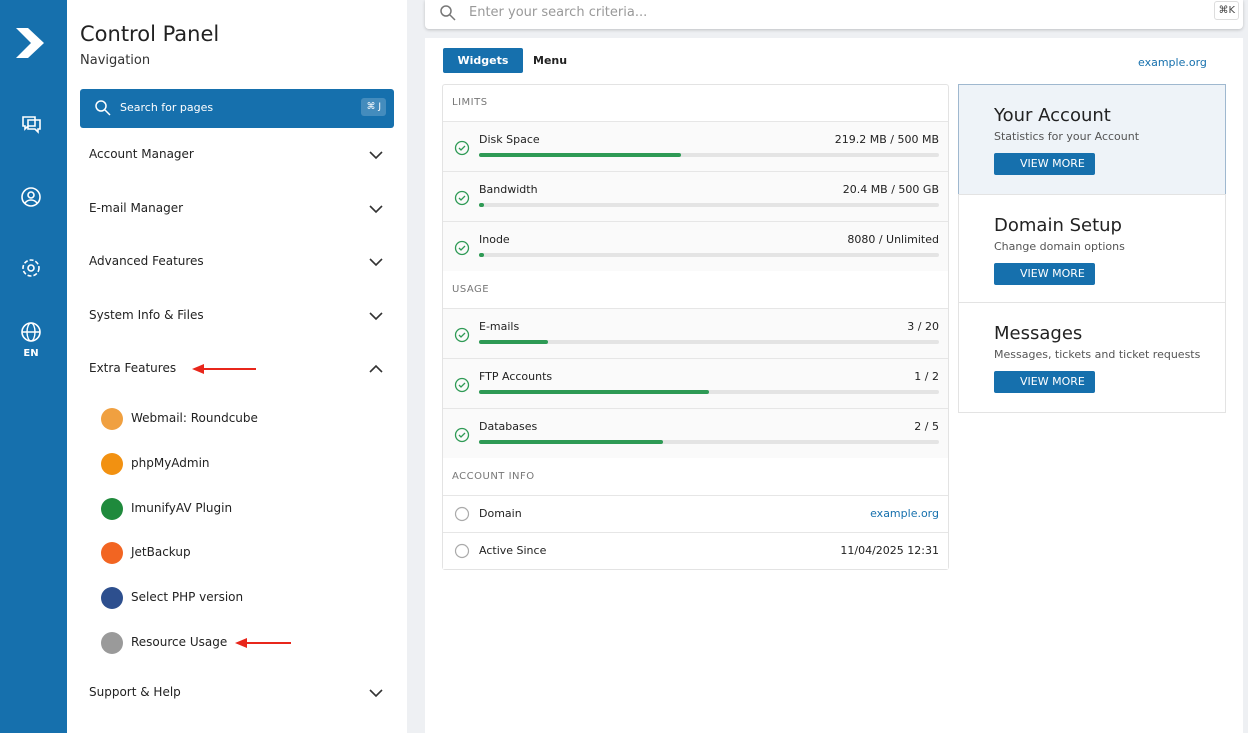 The image size is (1248, 733). What do you see at coordinates (31, 197) in the screenshot?
I see `user-icon` at bounding box center [31, 197].